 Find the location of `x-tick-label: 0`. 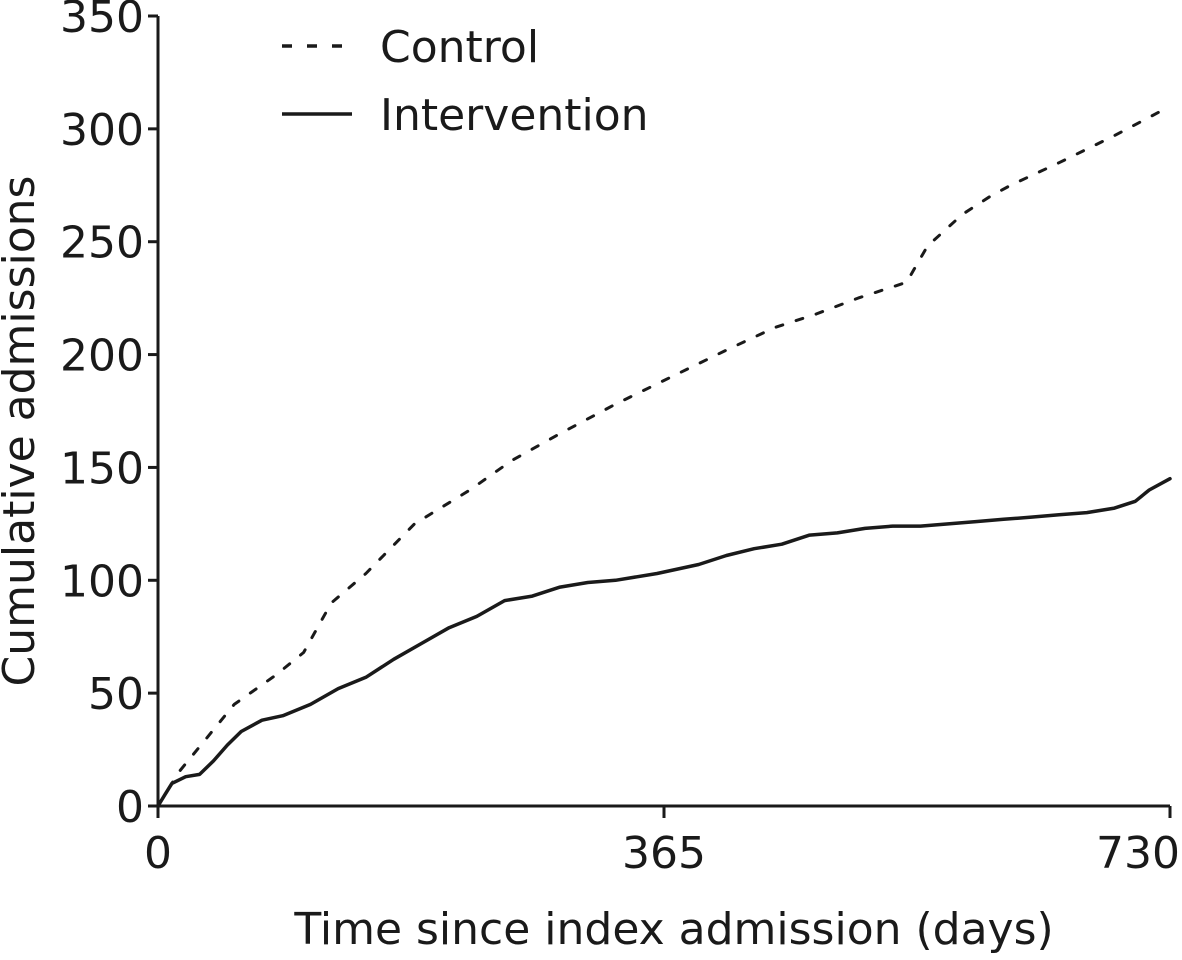

x-tick-label: 0 is located at coordinates (158, 853).